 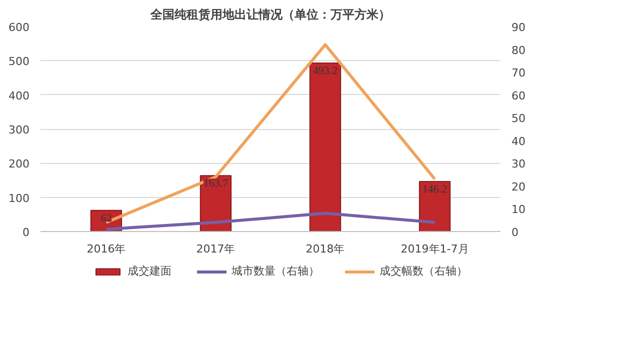 What do you see at coordinates (519, 95) in the screenshot?
I see `y2-tick-label: 60` at bounding box center [519, 95].